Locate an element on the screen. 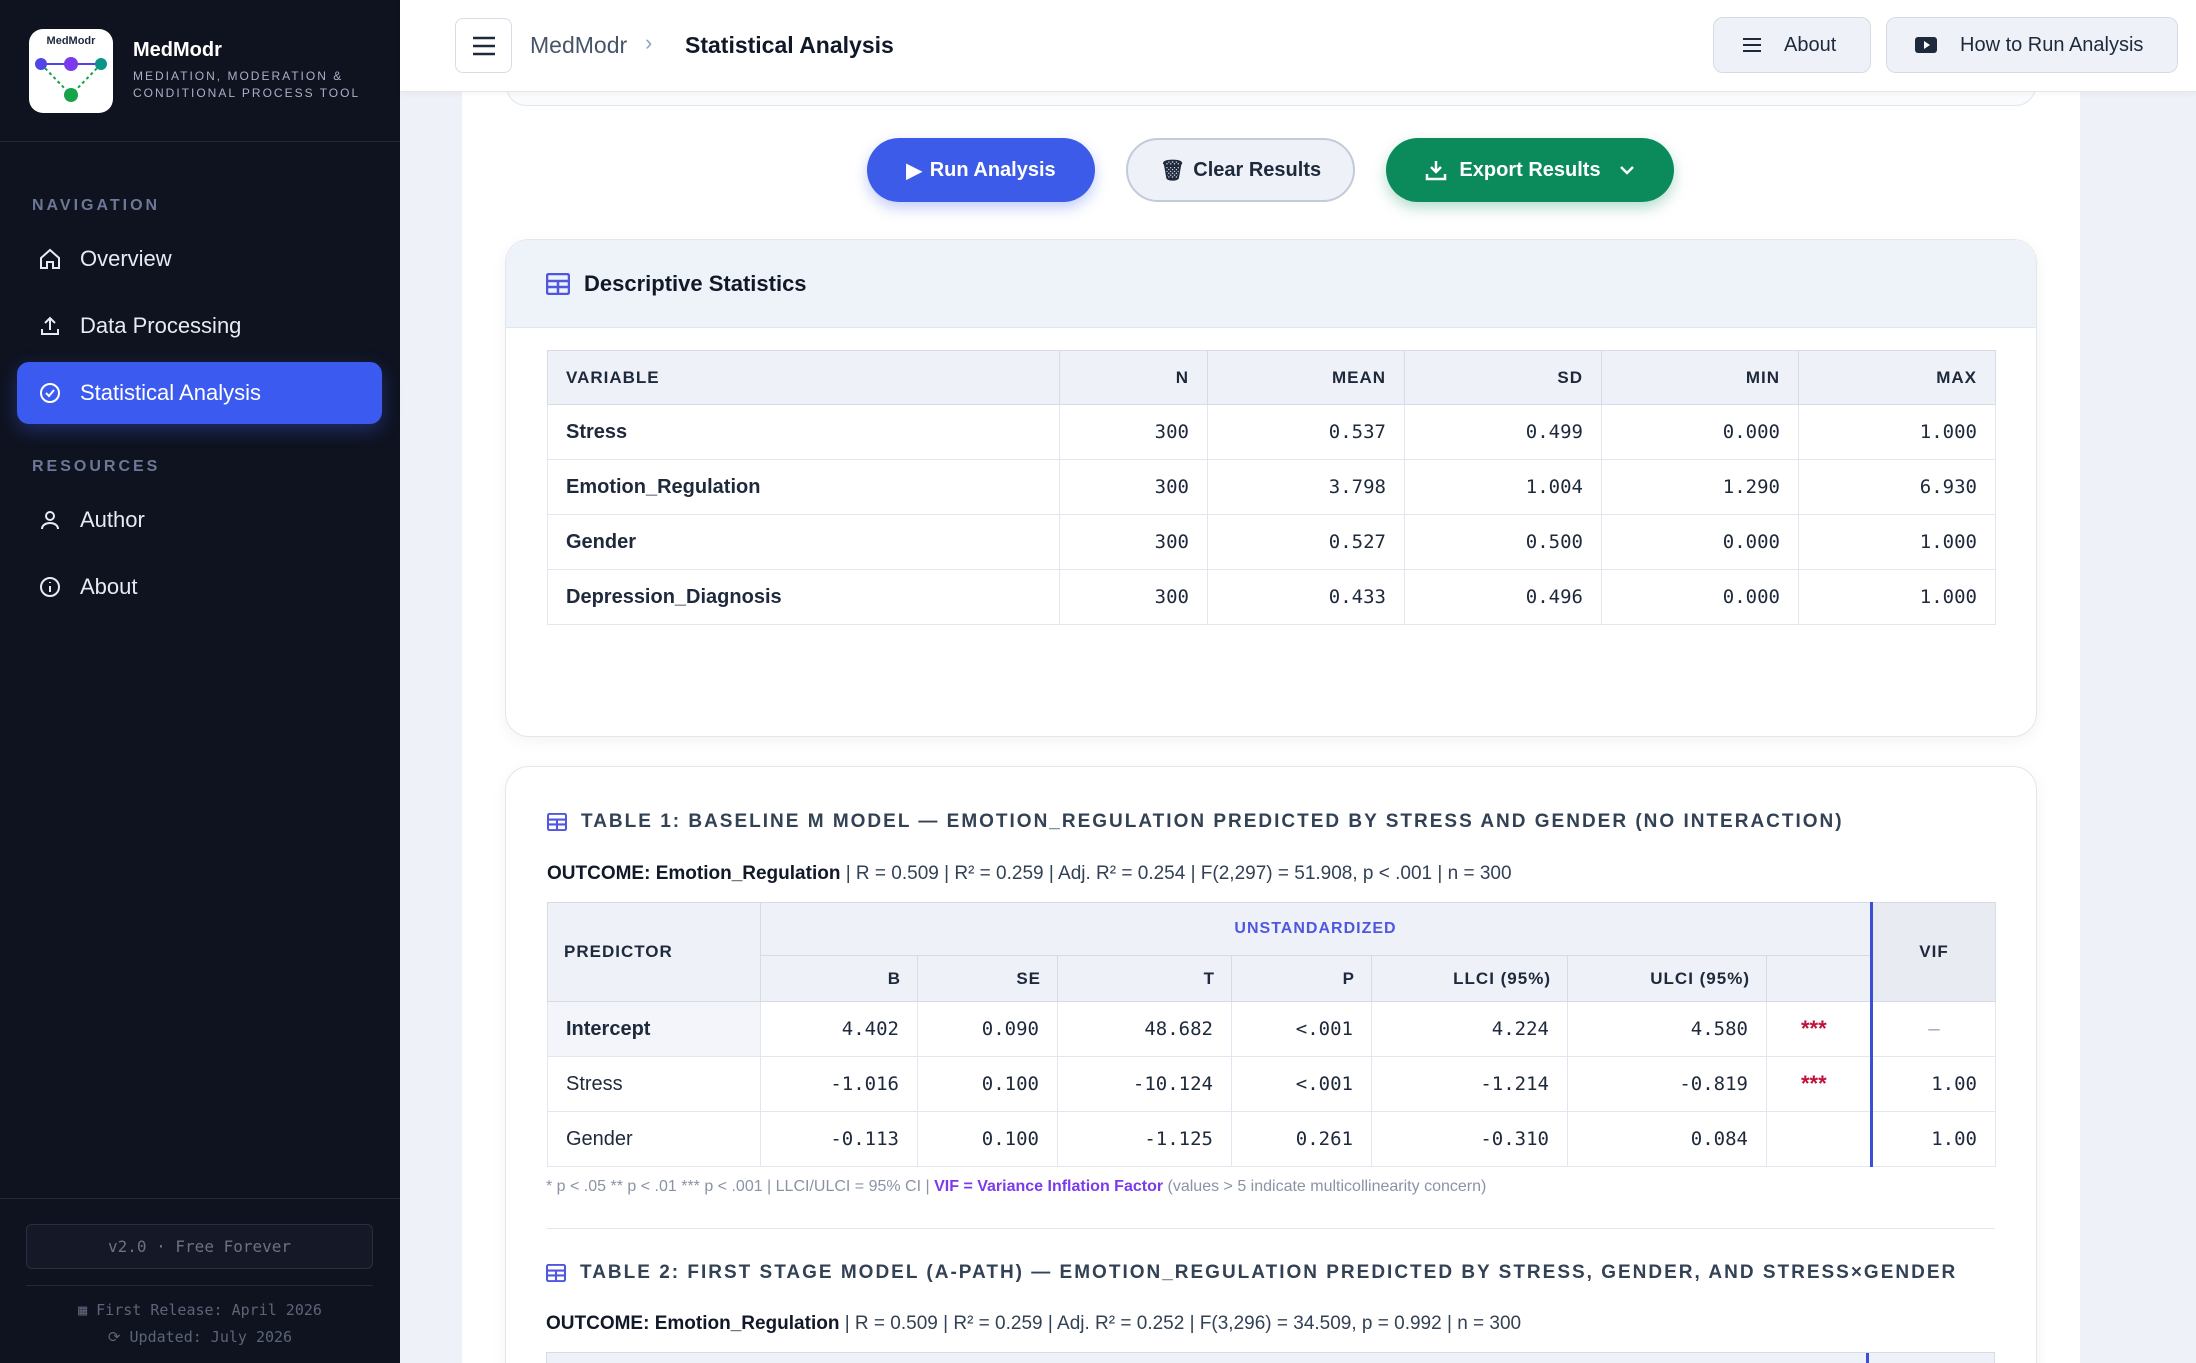 The height and width of the screenshot is (1363, 2196). clear-results-label: Clear Results is located at coordinates (1257, 169).